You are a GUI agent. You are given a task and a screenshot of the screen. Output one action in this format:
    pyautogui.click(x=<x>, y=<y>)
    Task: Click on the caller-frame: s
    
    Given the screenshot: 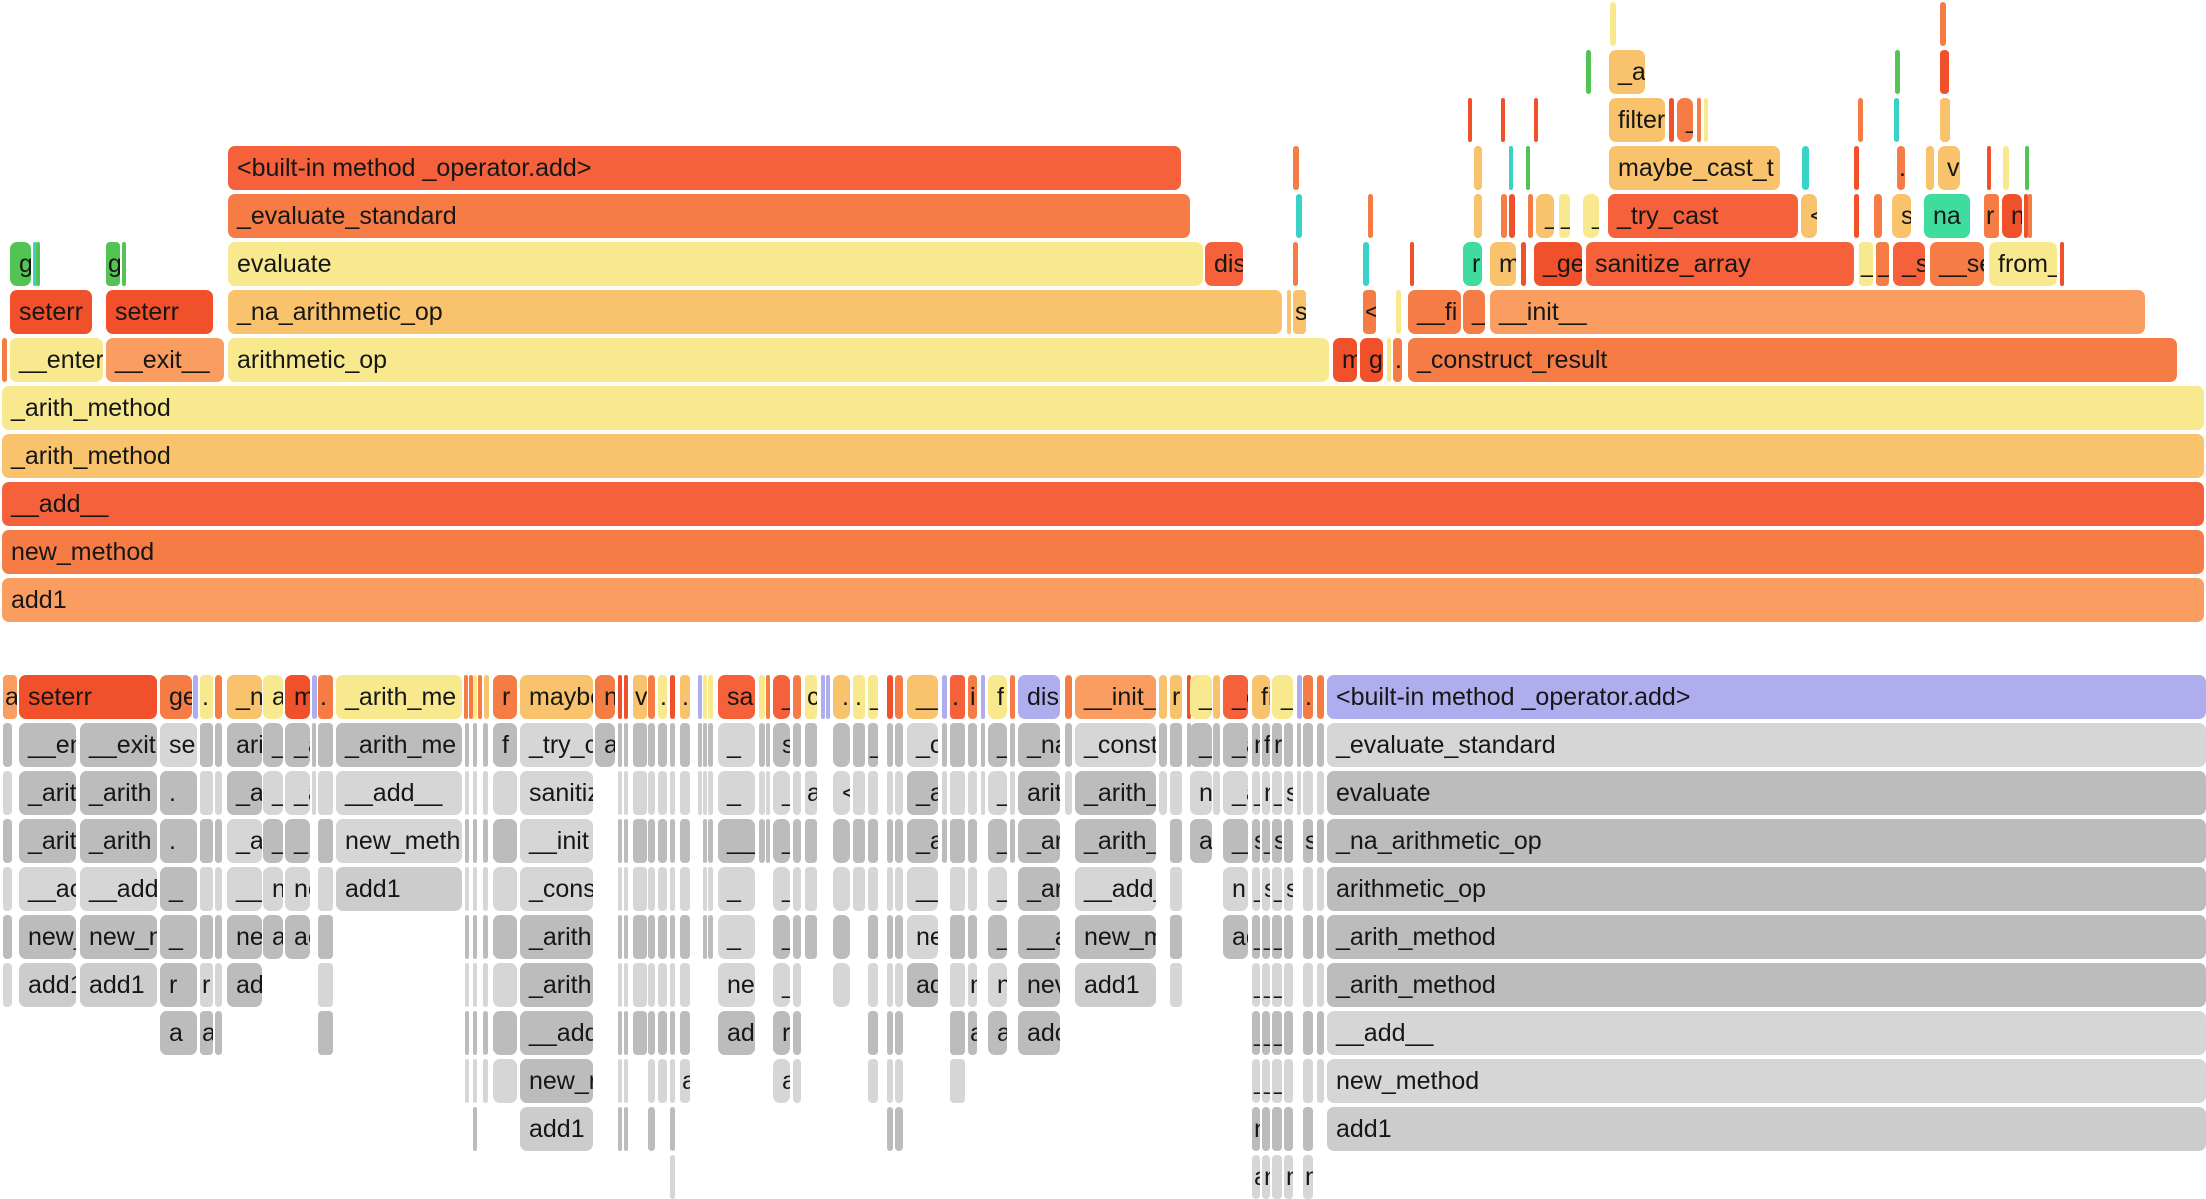 What is the action you would take?
    pyautogui.click(x=1277, y=841)
    